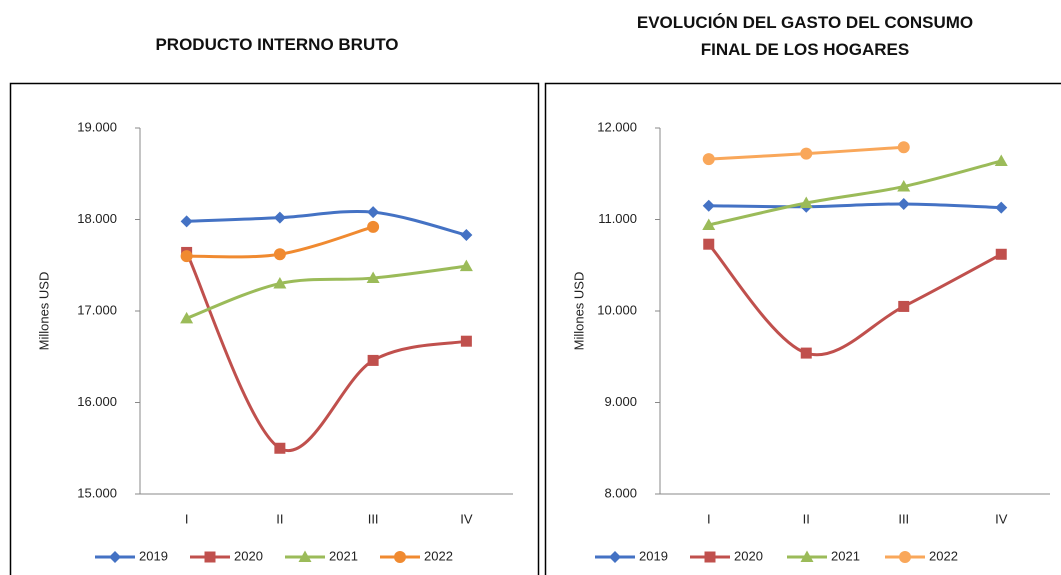 This screenshot has width=1061, height=575. Describe the element at coordinates (620, 401) in the screenshot. I see `y-tick-label: 9.000` at that location.